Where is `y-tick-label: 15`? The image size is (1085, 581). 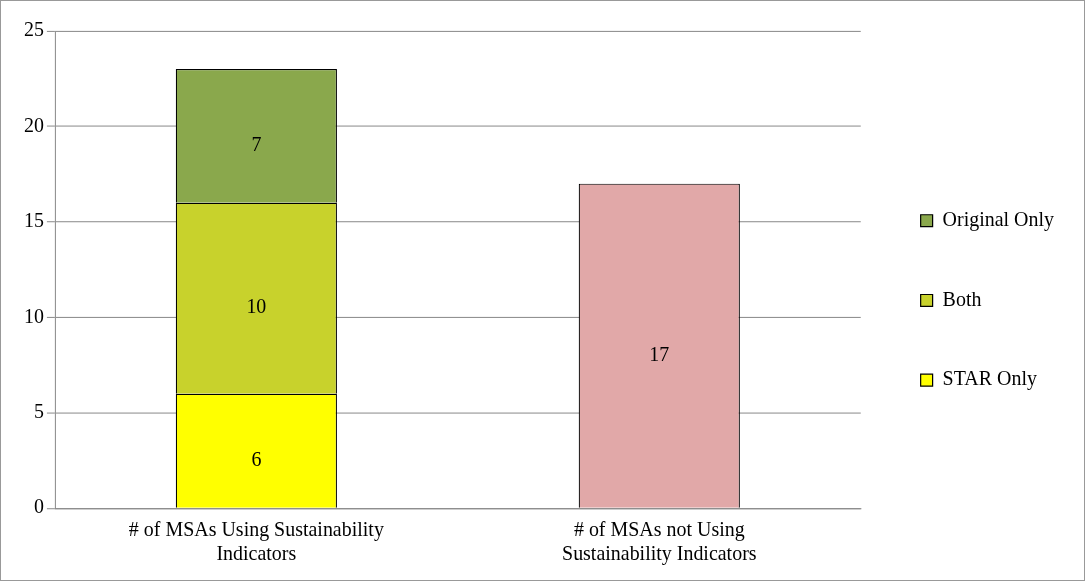
y-tick-label: 15 is located at coordinates (33, 220).